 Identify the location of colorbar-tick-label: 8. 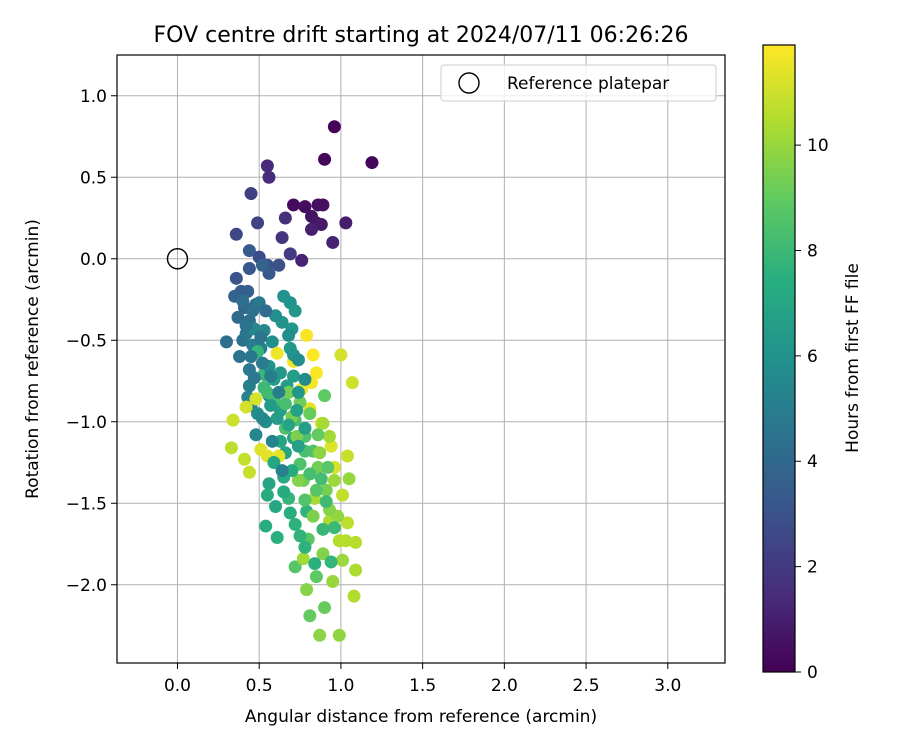
(812, 251).